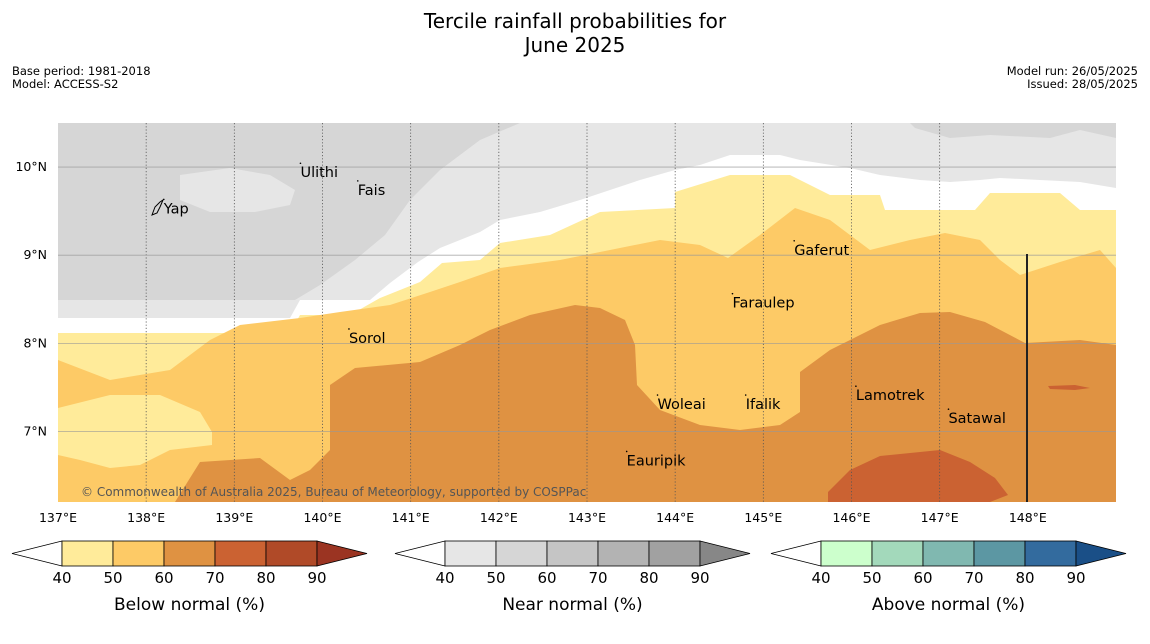 The image size is (1150, 644). Describe the element at coordinates (319, 173) in the screenshot. I see `place-label-ulithi: Ulithi` at that location.